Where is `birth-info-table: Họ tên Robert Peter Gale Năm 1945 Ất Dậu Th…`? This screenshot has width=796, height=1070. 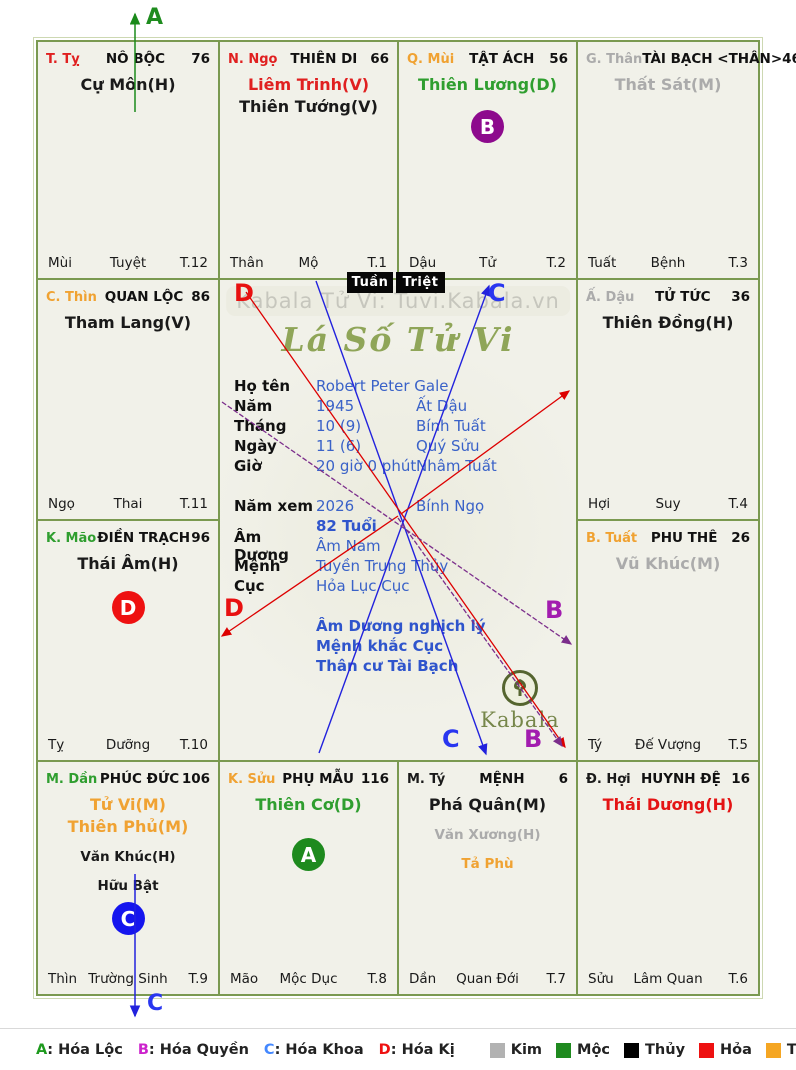
birth-info-table: Họ tên Robert Peter Gale Năm 1945 Ất Dậu Th… is located at coordinates (399, 426).